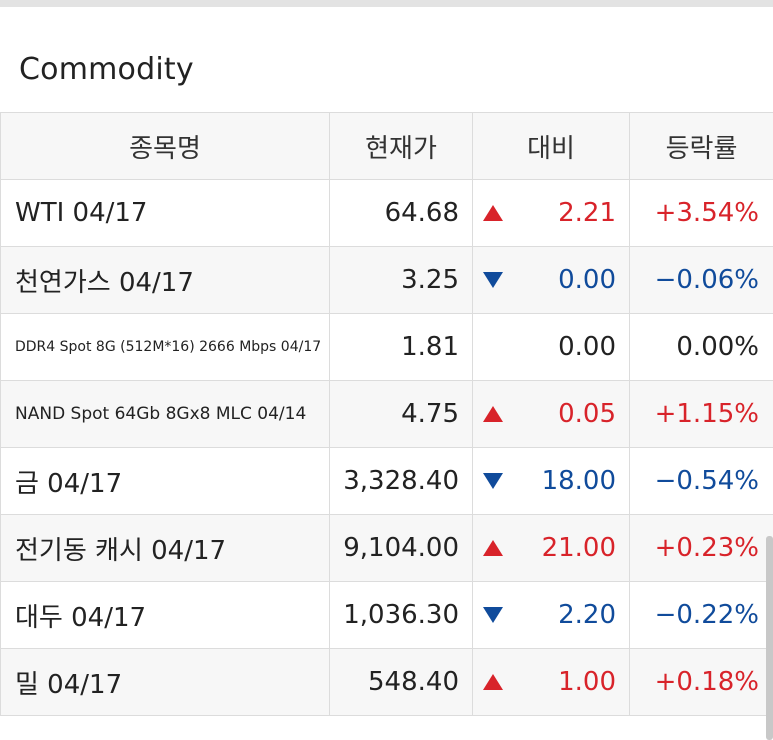 The width and height of the screenshot is (773, 740). What do you see at coordinates (578, 548) in the screenshot?
I see `change-value: 21.00` at bounding box center [578, 548].